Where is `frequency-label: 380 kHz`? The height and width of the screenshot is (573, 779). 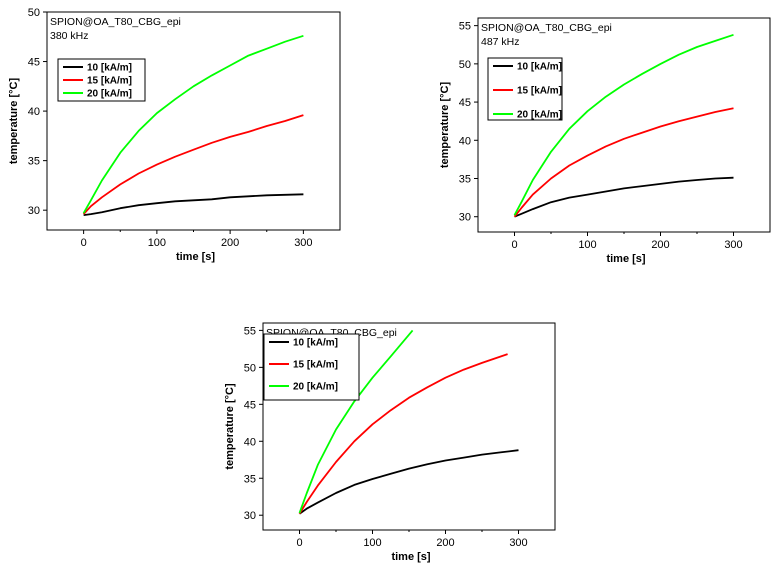
frequency-label: 380 kHz is located at coordinates (69, 36).